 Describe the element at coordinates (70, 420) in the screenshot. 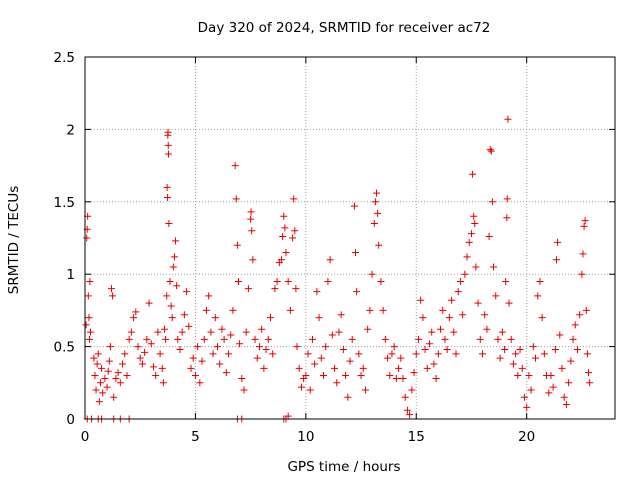

I see `y-tick-label: 0` at that location.